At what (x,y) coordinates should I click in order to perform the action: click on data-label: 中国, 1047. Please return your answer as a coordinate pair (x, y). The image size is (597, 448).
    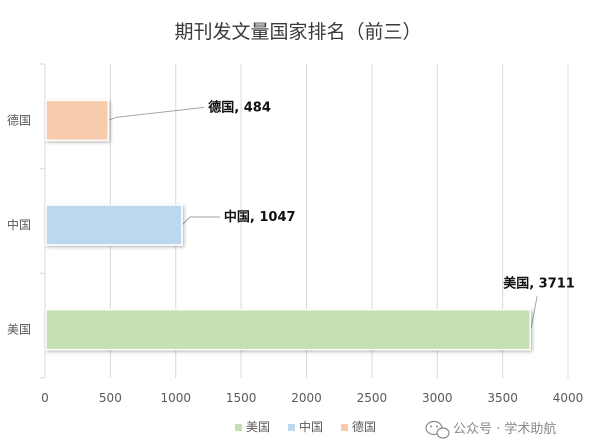
    Looking at the image, I should click on (260, 217).